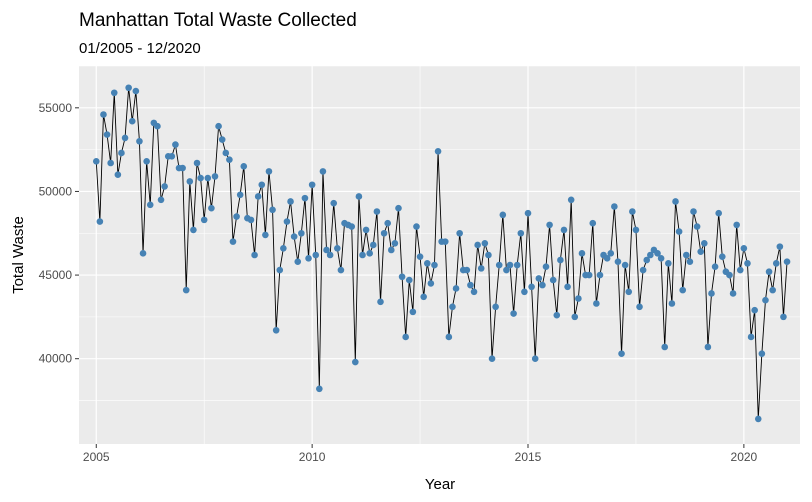  What do you see at coordinates (140, 48) in the screenshot?
I see `chart-subtitle: 01/2005 - 12/2020` at bounding box center [140, 48].